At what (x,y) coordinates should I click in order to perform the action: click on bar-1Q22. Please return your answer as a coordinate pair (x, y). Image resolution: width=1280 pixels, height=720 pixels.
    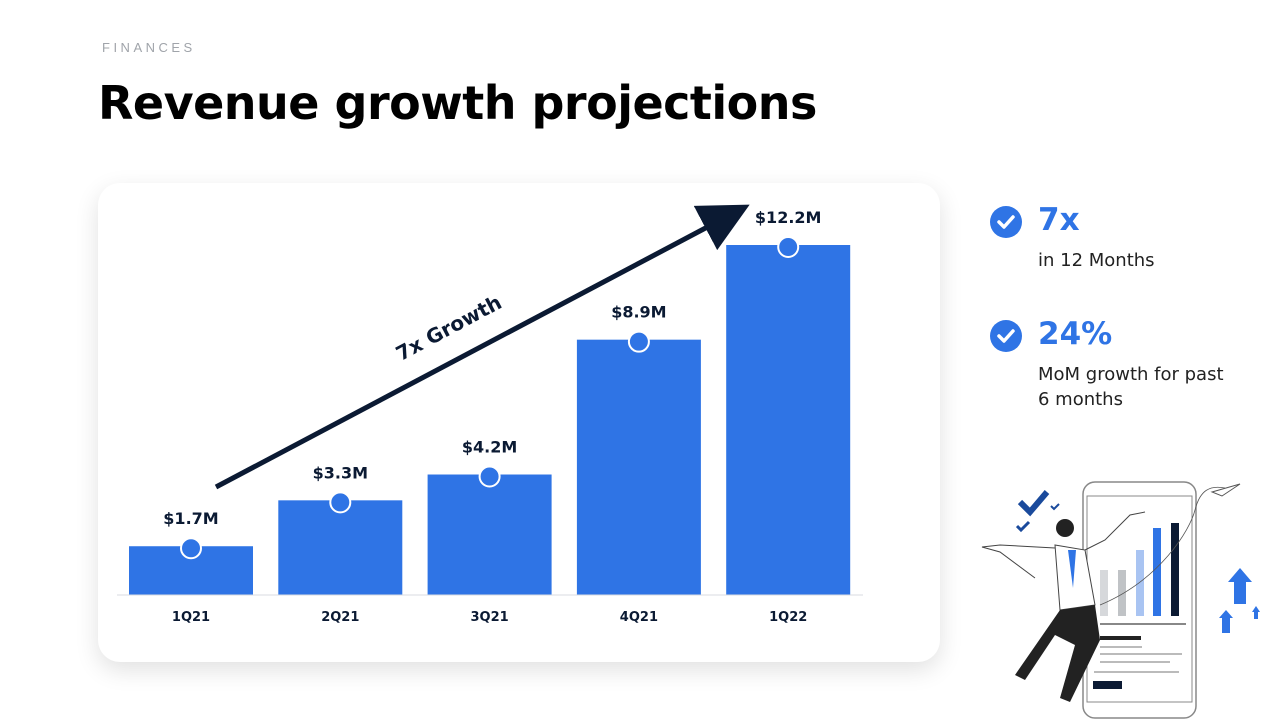
    Looking at the image, I should click on (788, 420).